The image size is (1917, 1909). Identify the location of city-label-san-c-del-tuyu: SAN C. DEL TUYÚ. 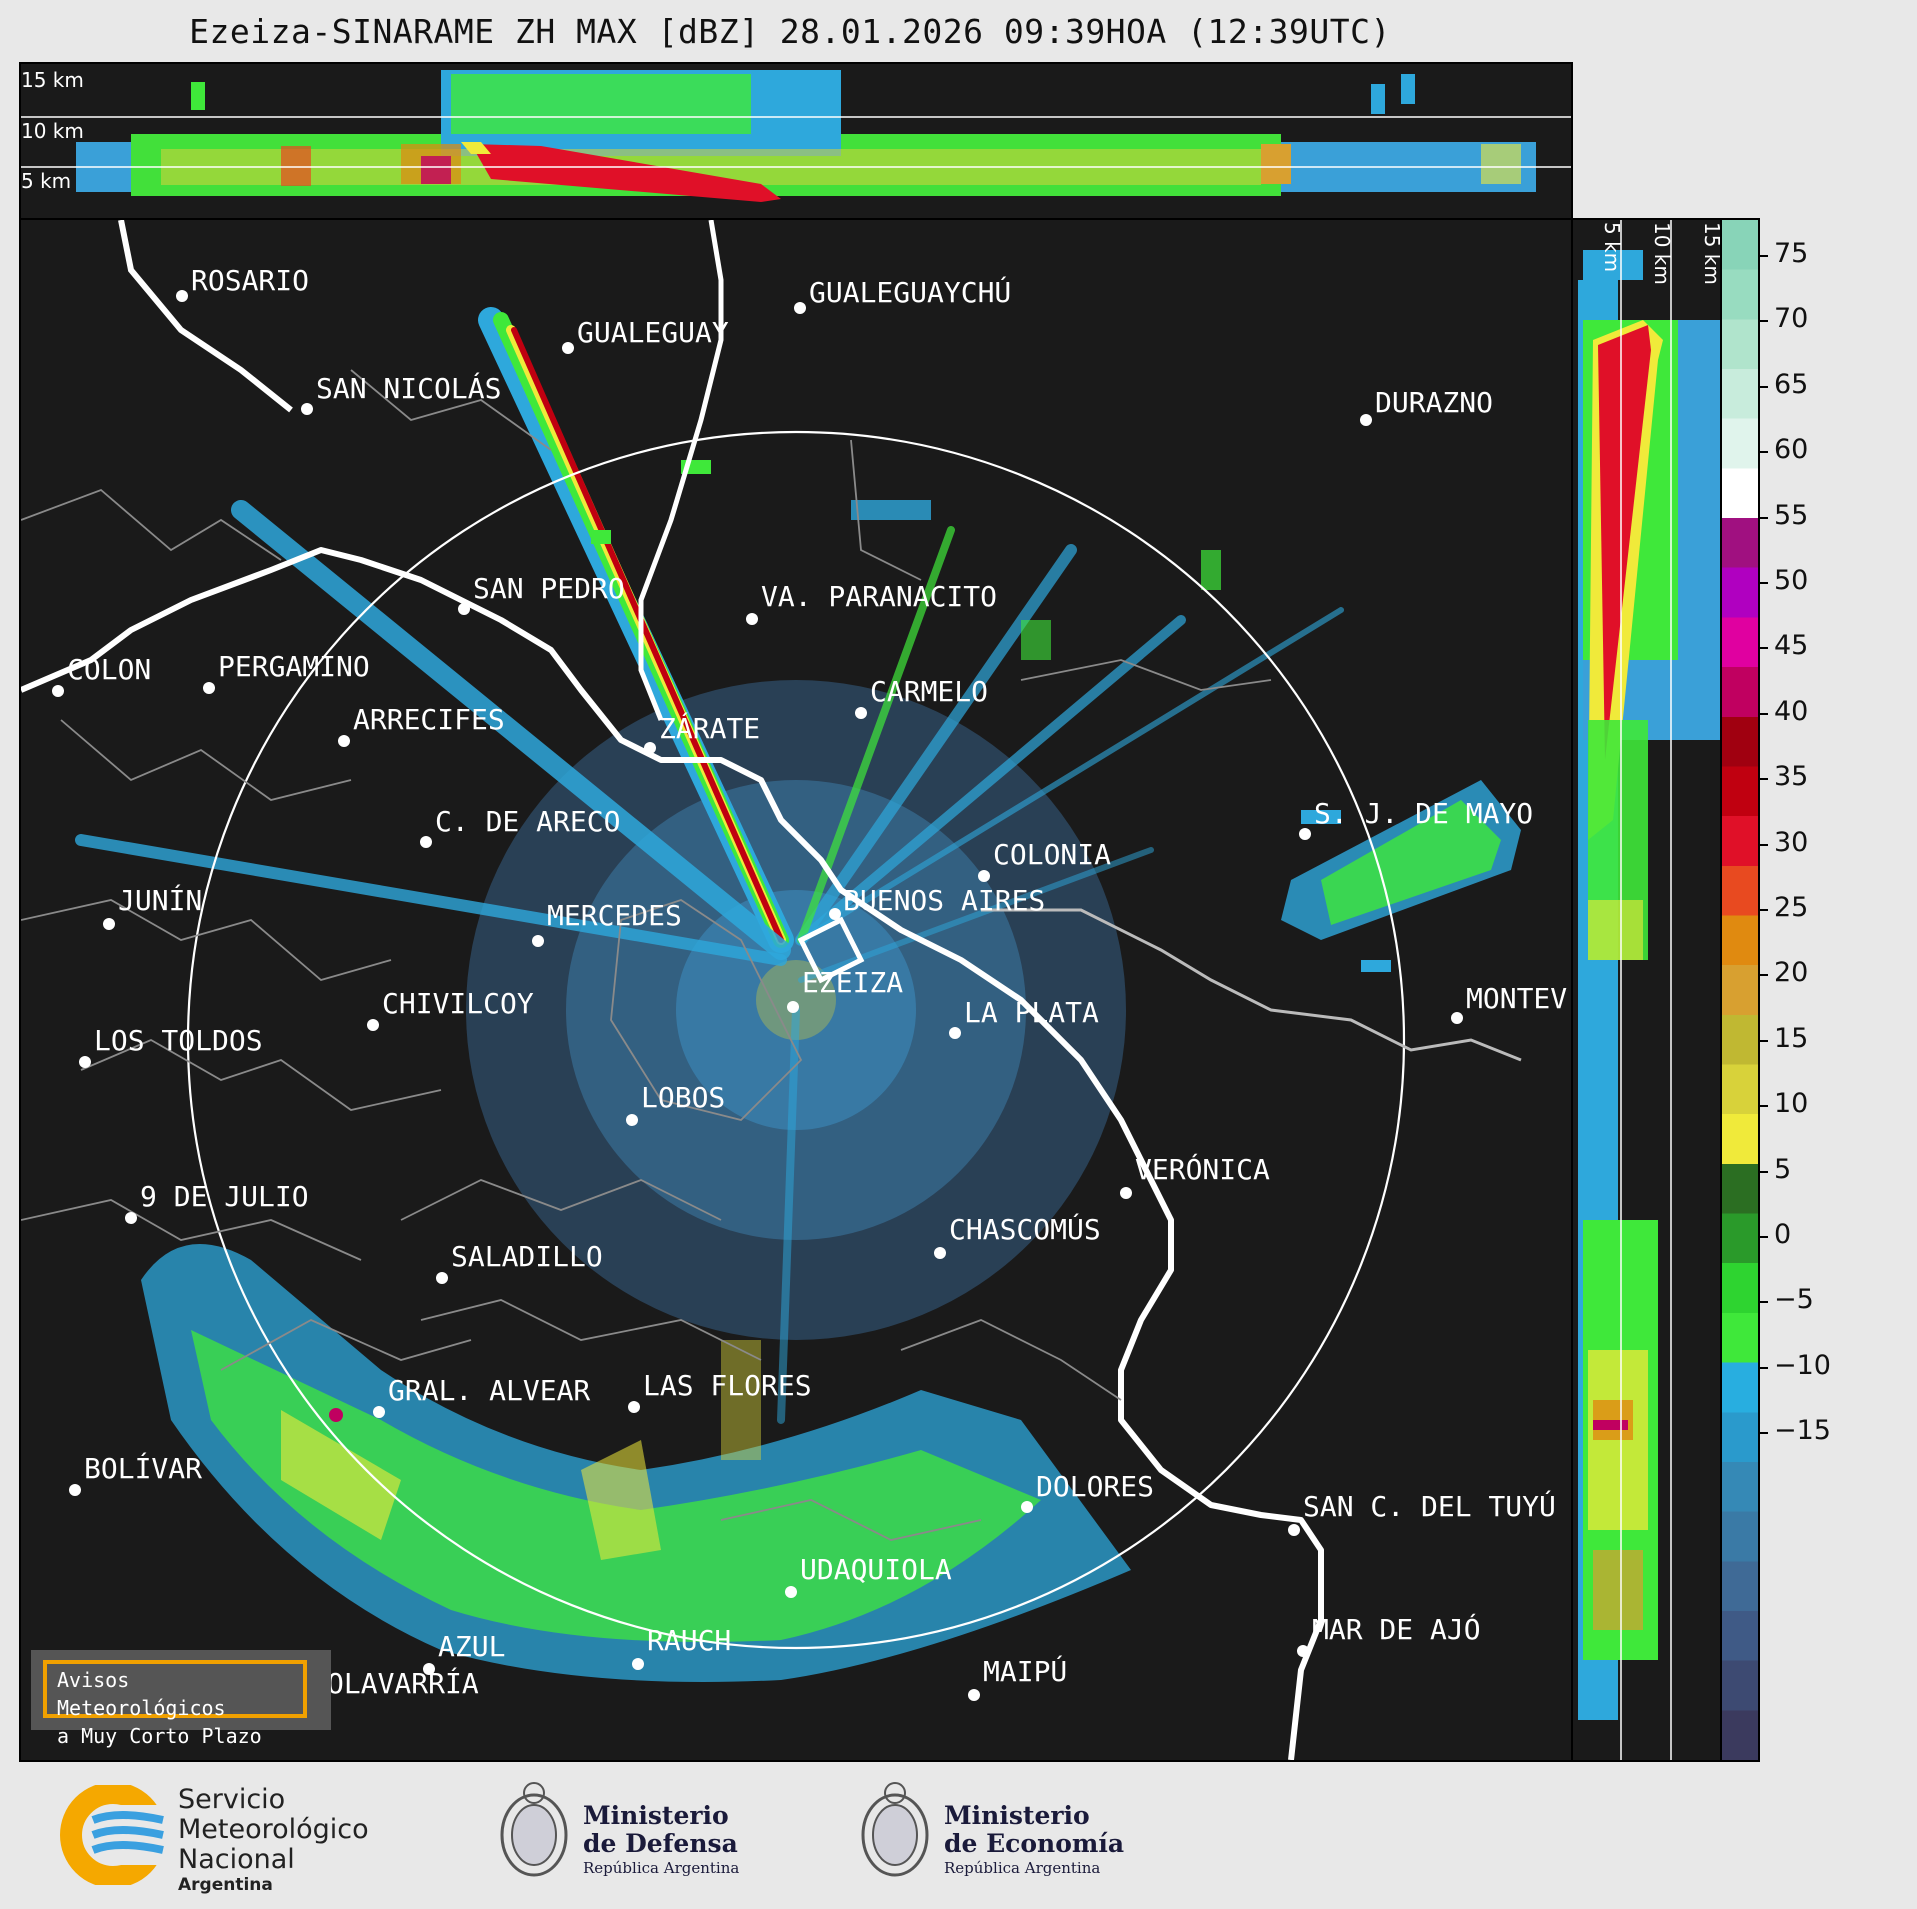
(1429, 1506).